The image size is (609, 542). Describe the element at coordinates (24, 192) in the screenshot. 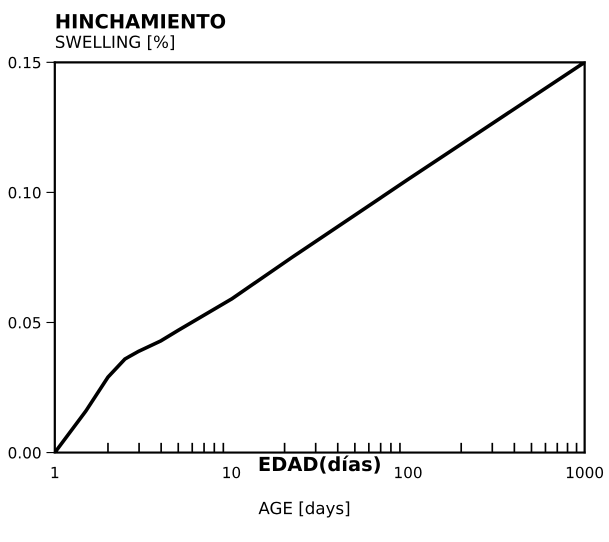

I see `y-tick-label: 0.10` at that location.